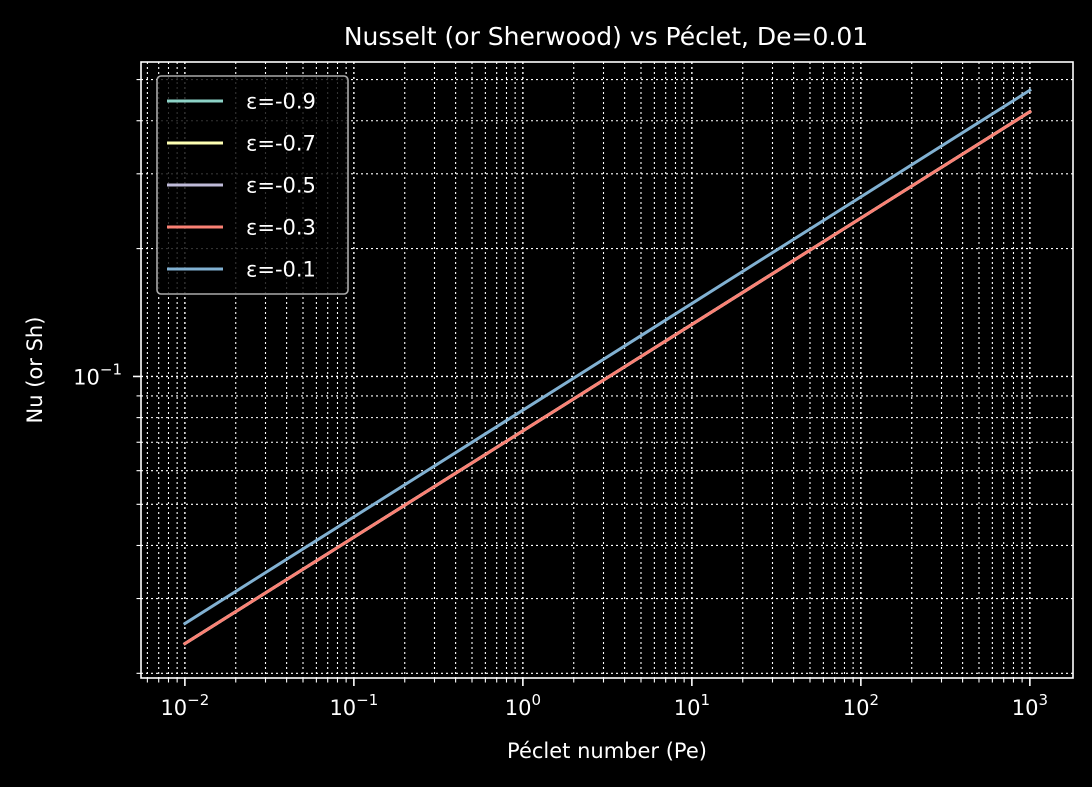 The height and width of the screenshot is (787, 1092). I want to click on legend: ε=-0.9 ε=-0.7 ε=-0.5 ε=-0.3 ε=-0.1, so click(252, 185).